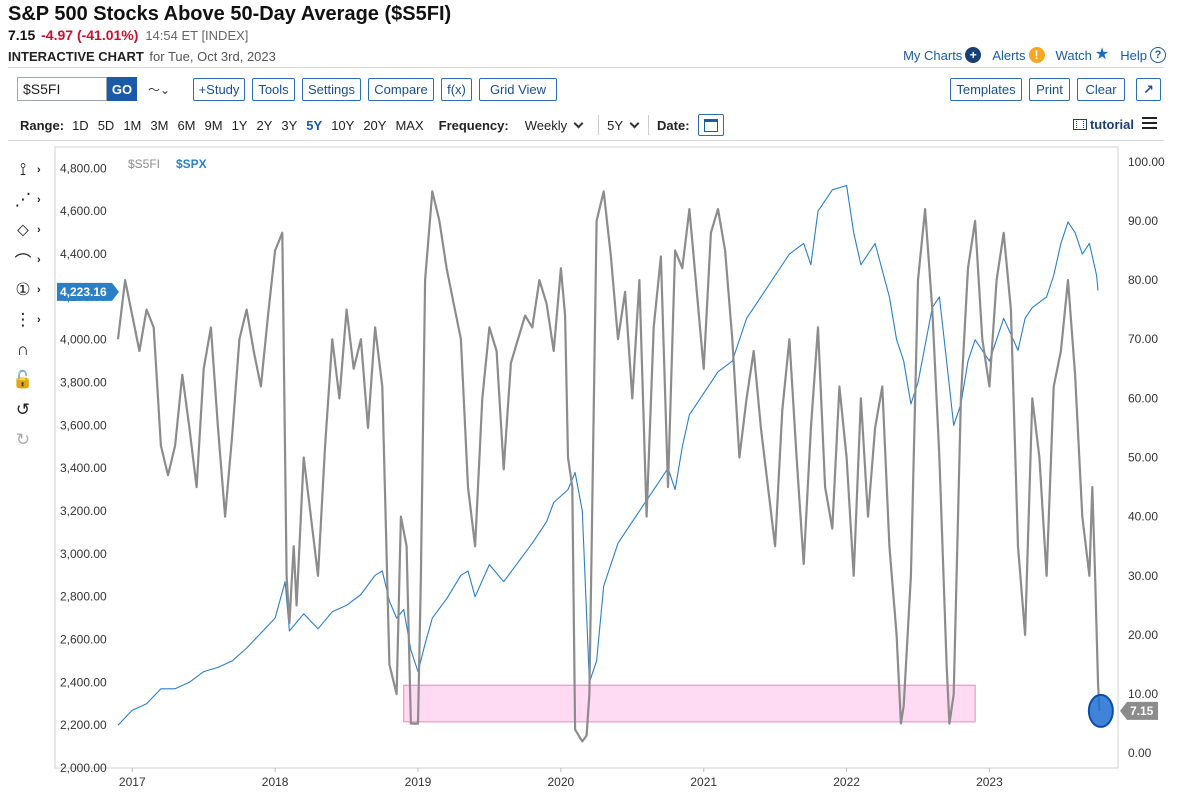  I want to click on left-axis-tick-label: 4,000.00, so click(83, 340).